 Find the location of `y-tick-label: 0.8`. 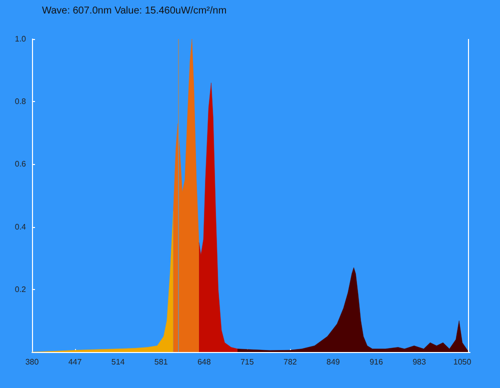

y-tick-label: 0.8 is located at coordinates (20, 101).